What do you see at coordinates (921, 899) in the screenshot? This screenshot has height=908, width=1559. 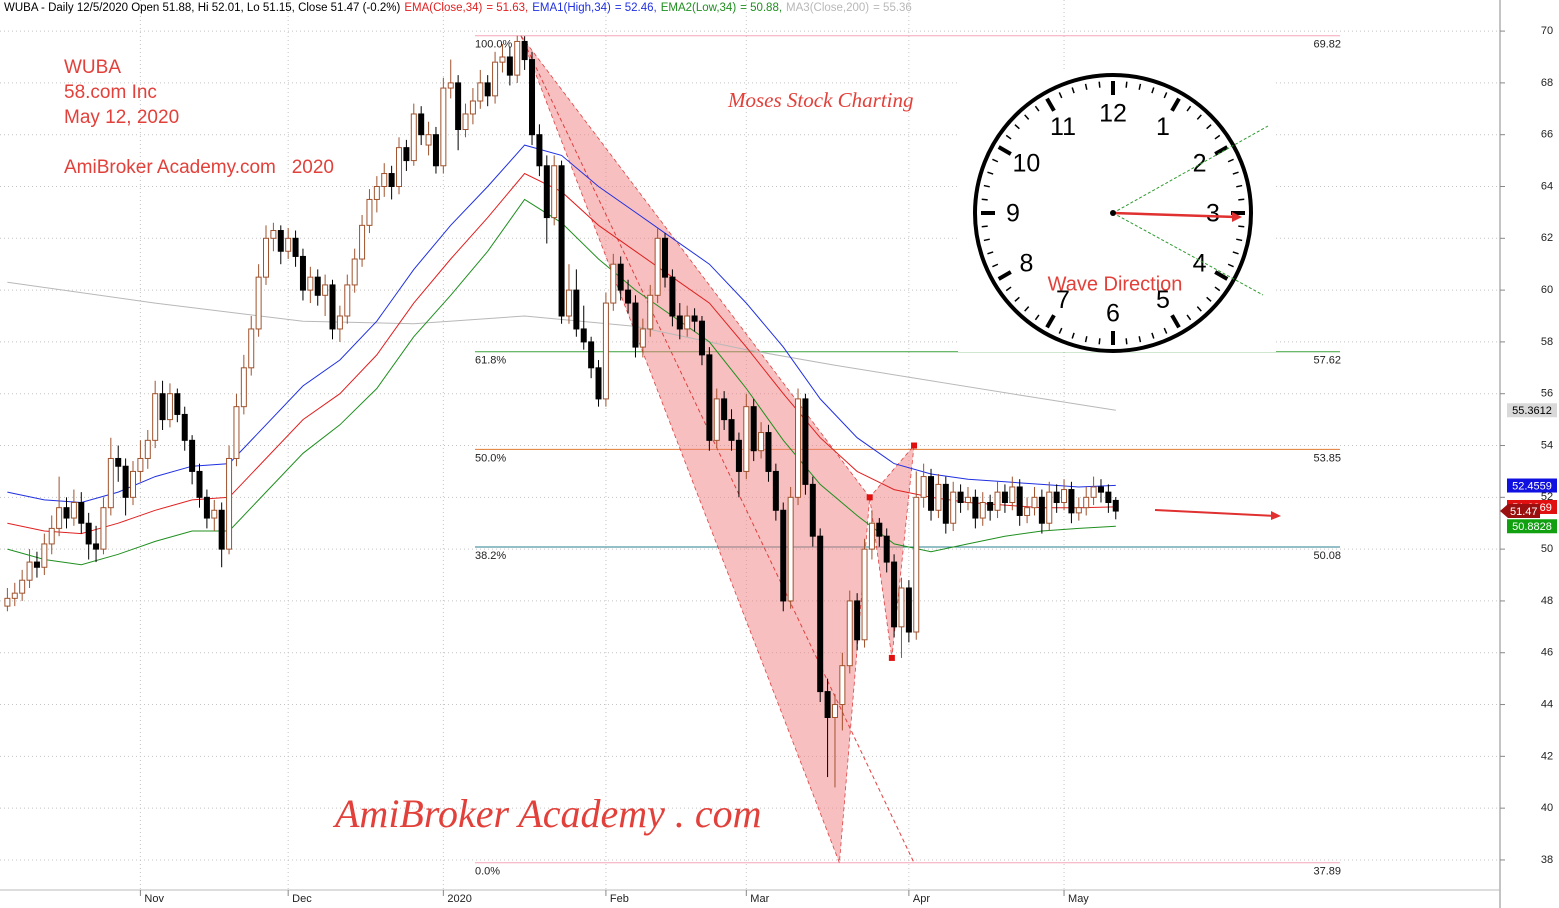 I see `x-tick-label: Apr` at bounding box center [921, 899].